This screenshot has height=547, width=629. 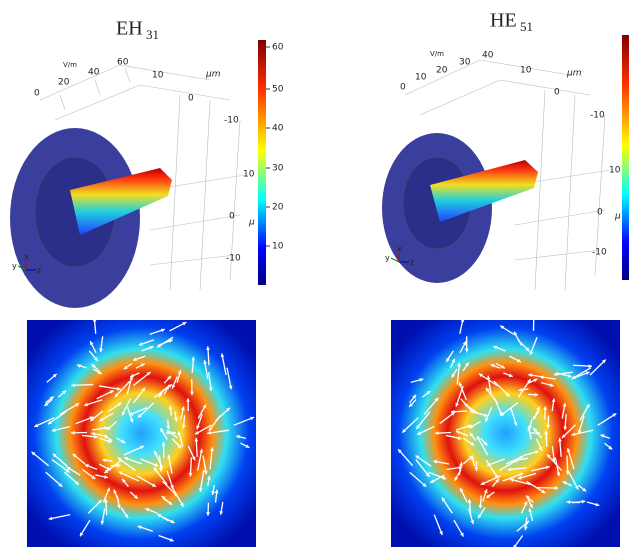 What do you see at coordinates (64, 83) in the screenshot?
I see `axis-label: 20` at bounding box center [64, 83].